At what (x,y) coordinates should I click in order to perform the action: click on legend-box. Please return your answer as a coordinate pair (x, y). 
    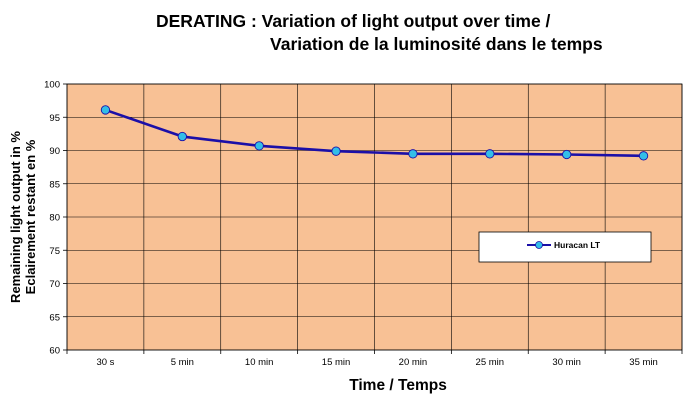
    Looking at the image, I should click on (565, 247).